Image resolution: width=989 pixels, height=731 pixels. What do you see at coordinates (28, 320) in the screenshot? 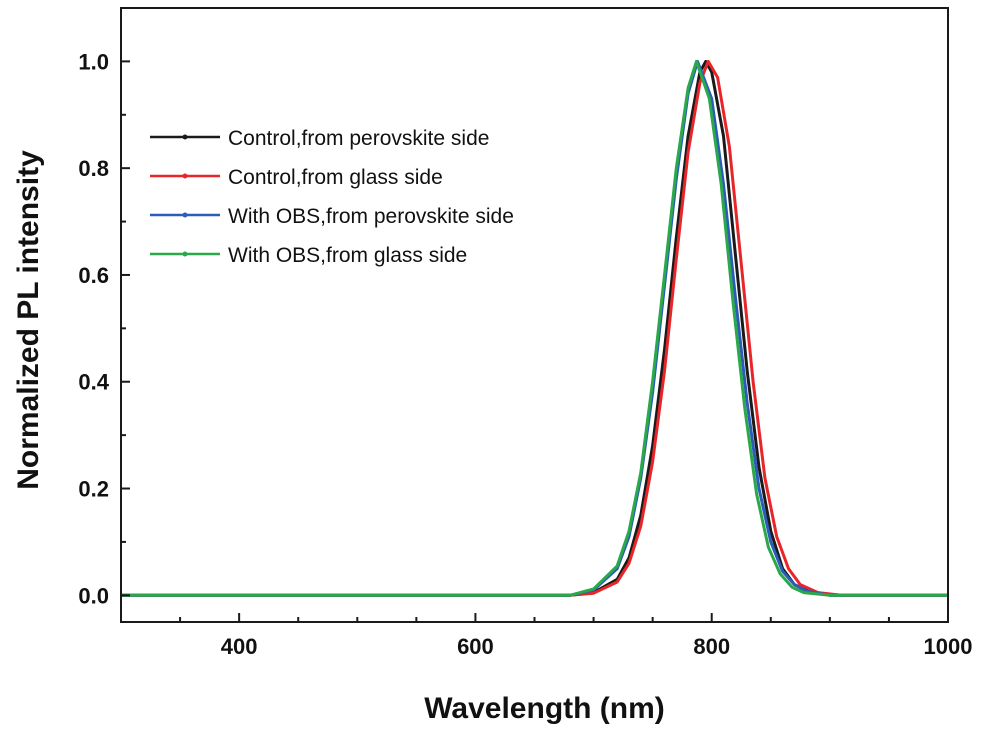
I see `y-axis-title: Normalized PL intensity` at bounding box center [28, 320].